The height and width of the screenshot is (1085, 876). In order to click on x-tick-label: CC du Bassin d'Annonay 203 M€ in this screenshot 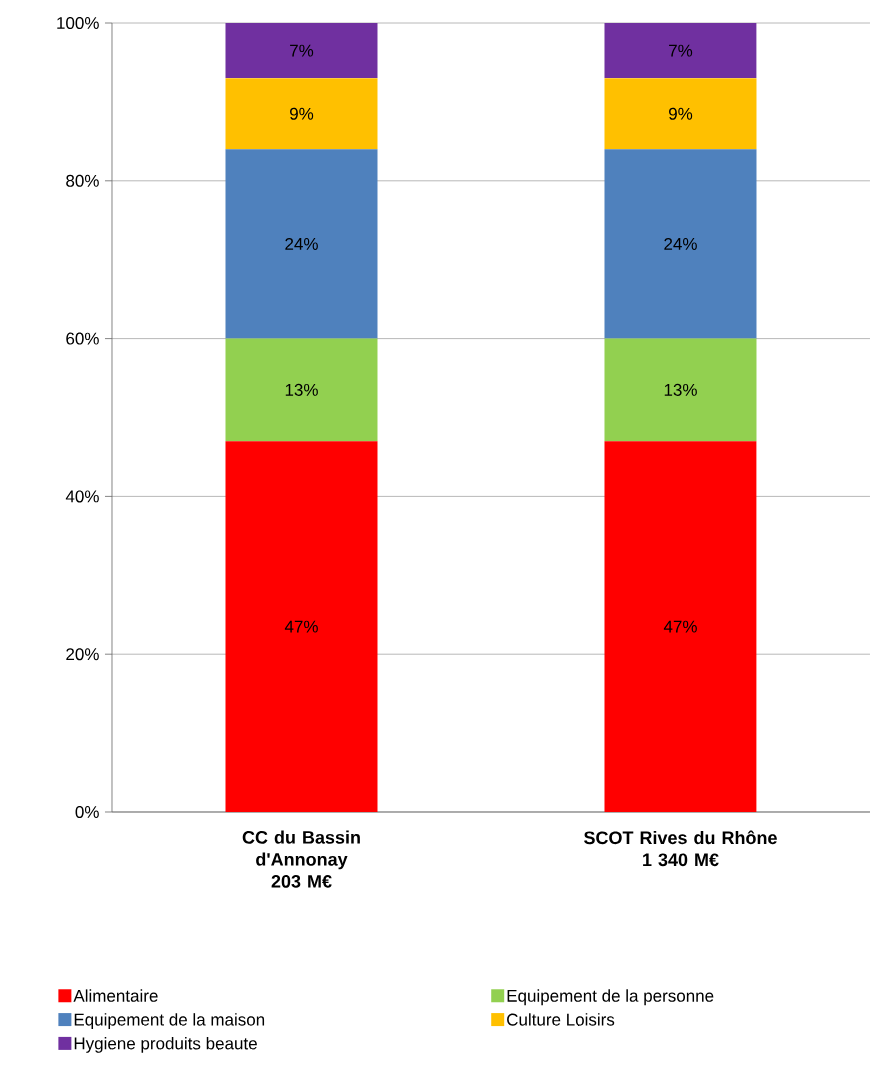, I will do `click(301, 859)`.